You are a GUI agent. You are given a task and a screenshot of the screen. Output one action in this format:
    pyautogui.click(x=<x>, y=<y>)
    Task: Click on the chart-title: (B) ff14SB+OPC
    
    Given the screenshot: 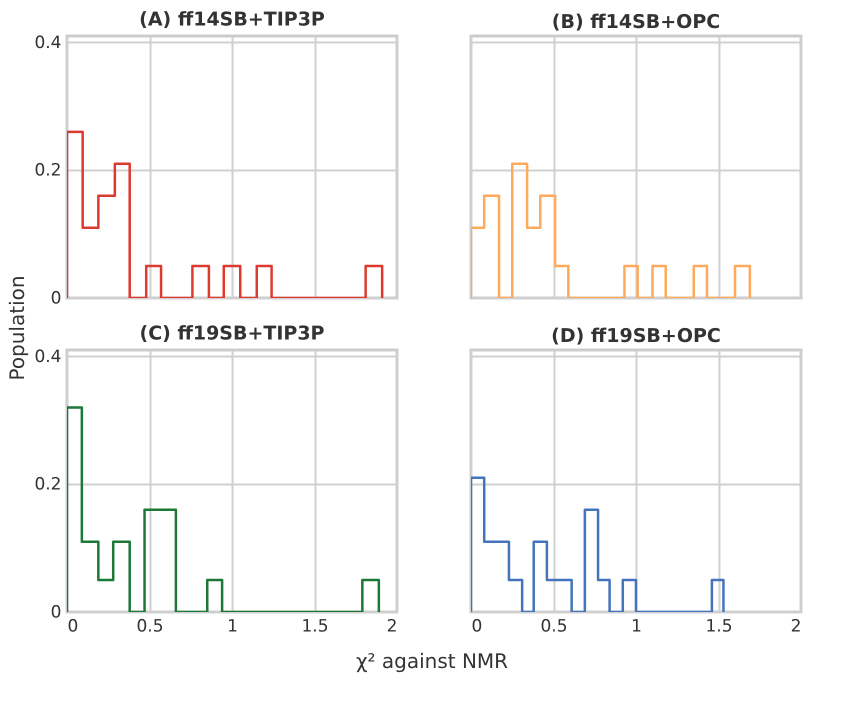 What is the action you would take?
    pyautogui.click(x=636, y=22)
    